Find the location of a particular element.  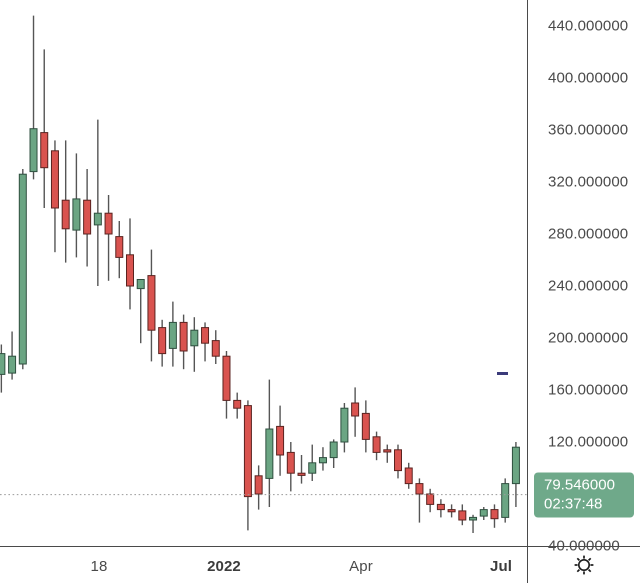

time-tick-label: 2022 is located at coordinates (224, 566).